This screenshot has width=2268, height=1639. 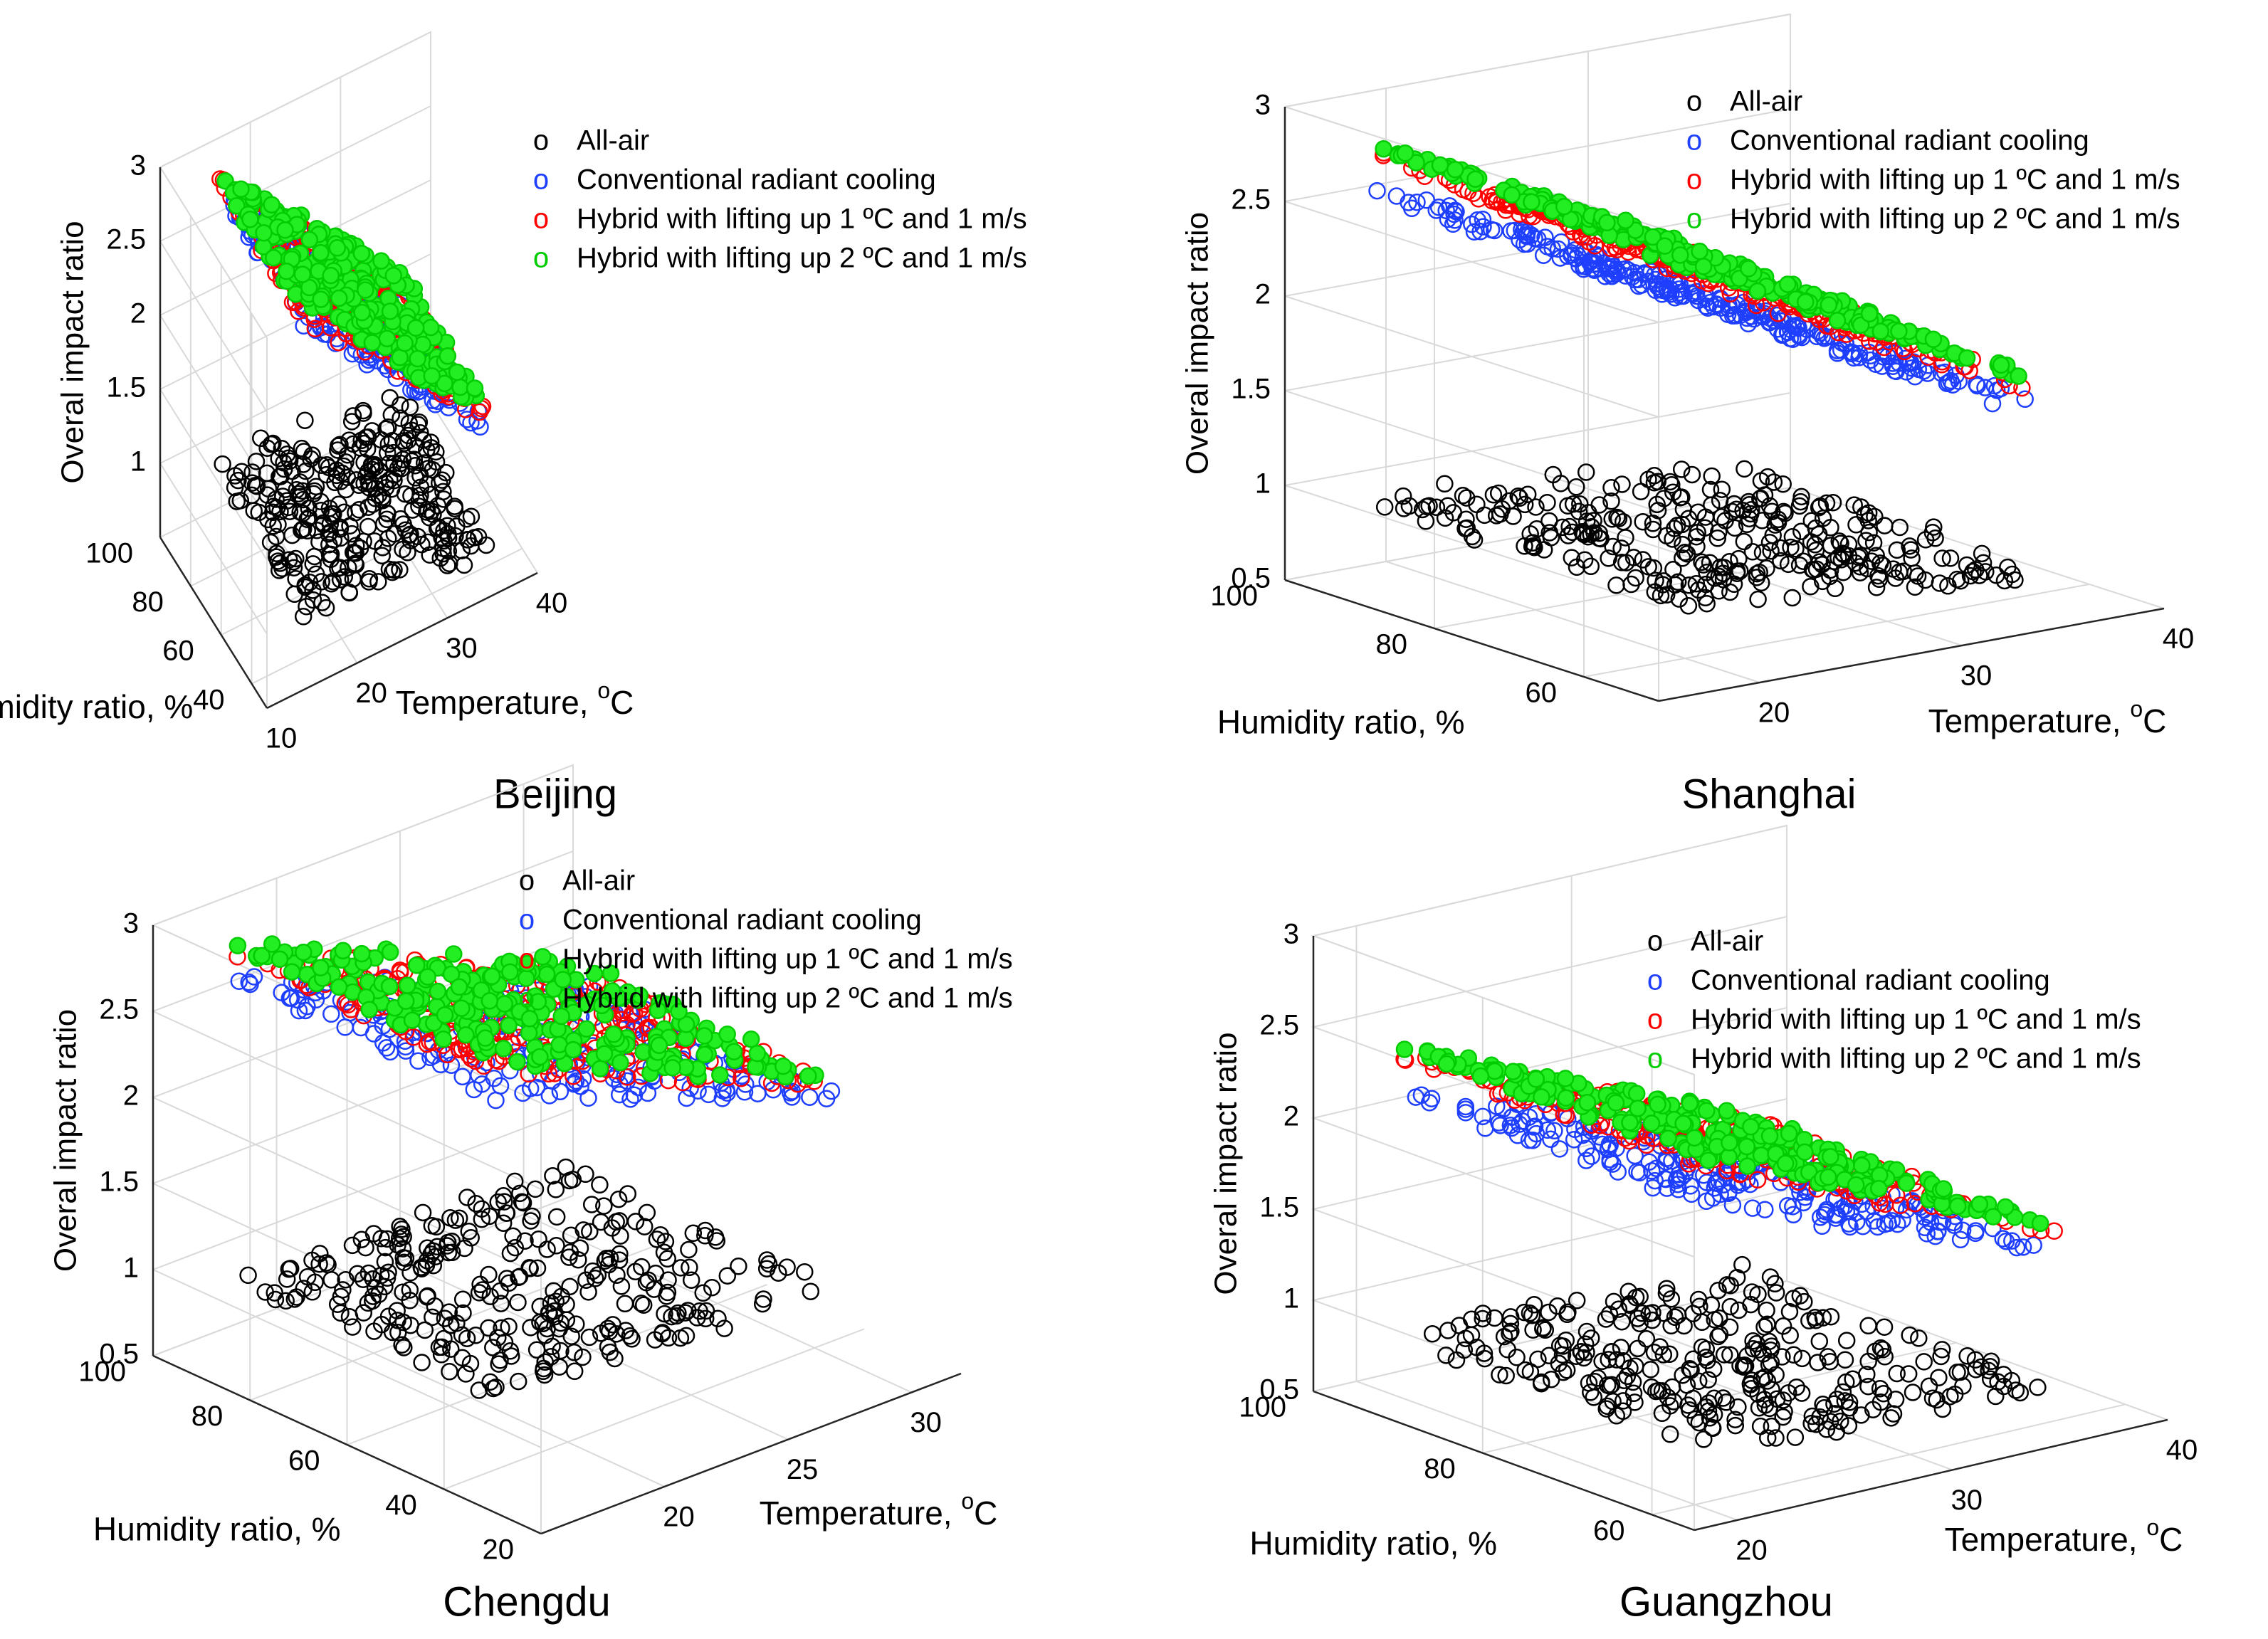 What do you see at coordinates (65, 1140) in the screenshot?
I see `z-axis-label: Overal impact ratio` at bounding box center [65, 1140].